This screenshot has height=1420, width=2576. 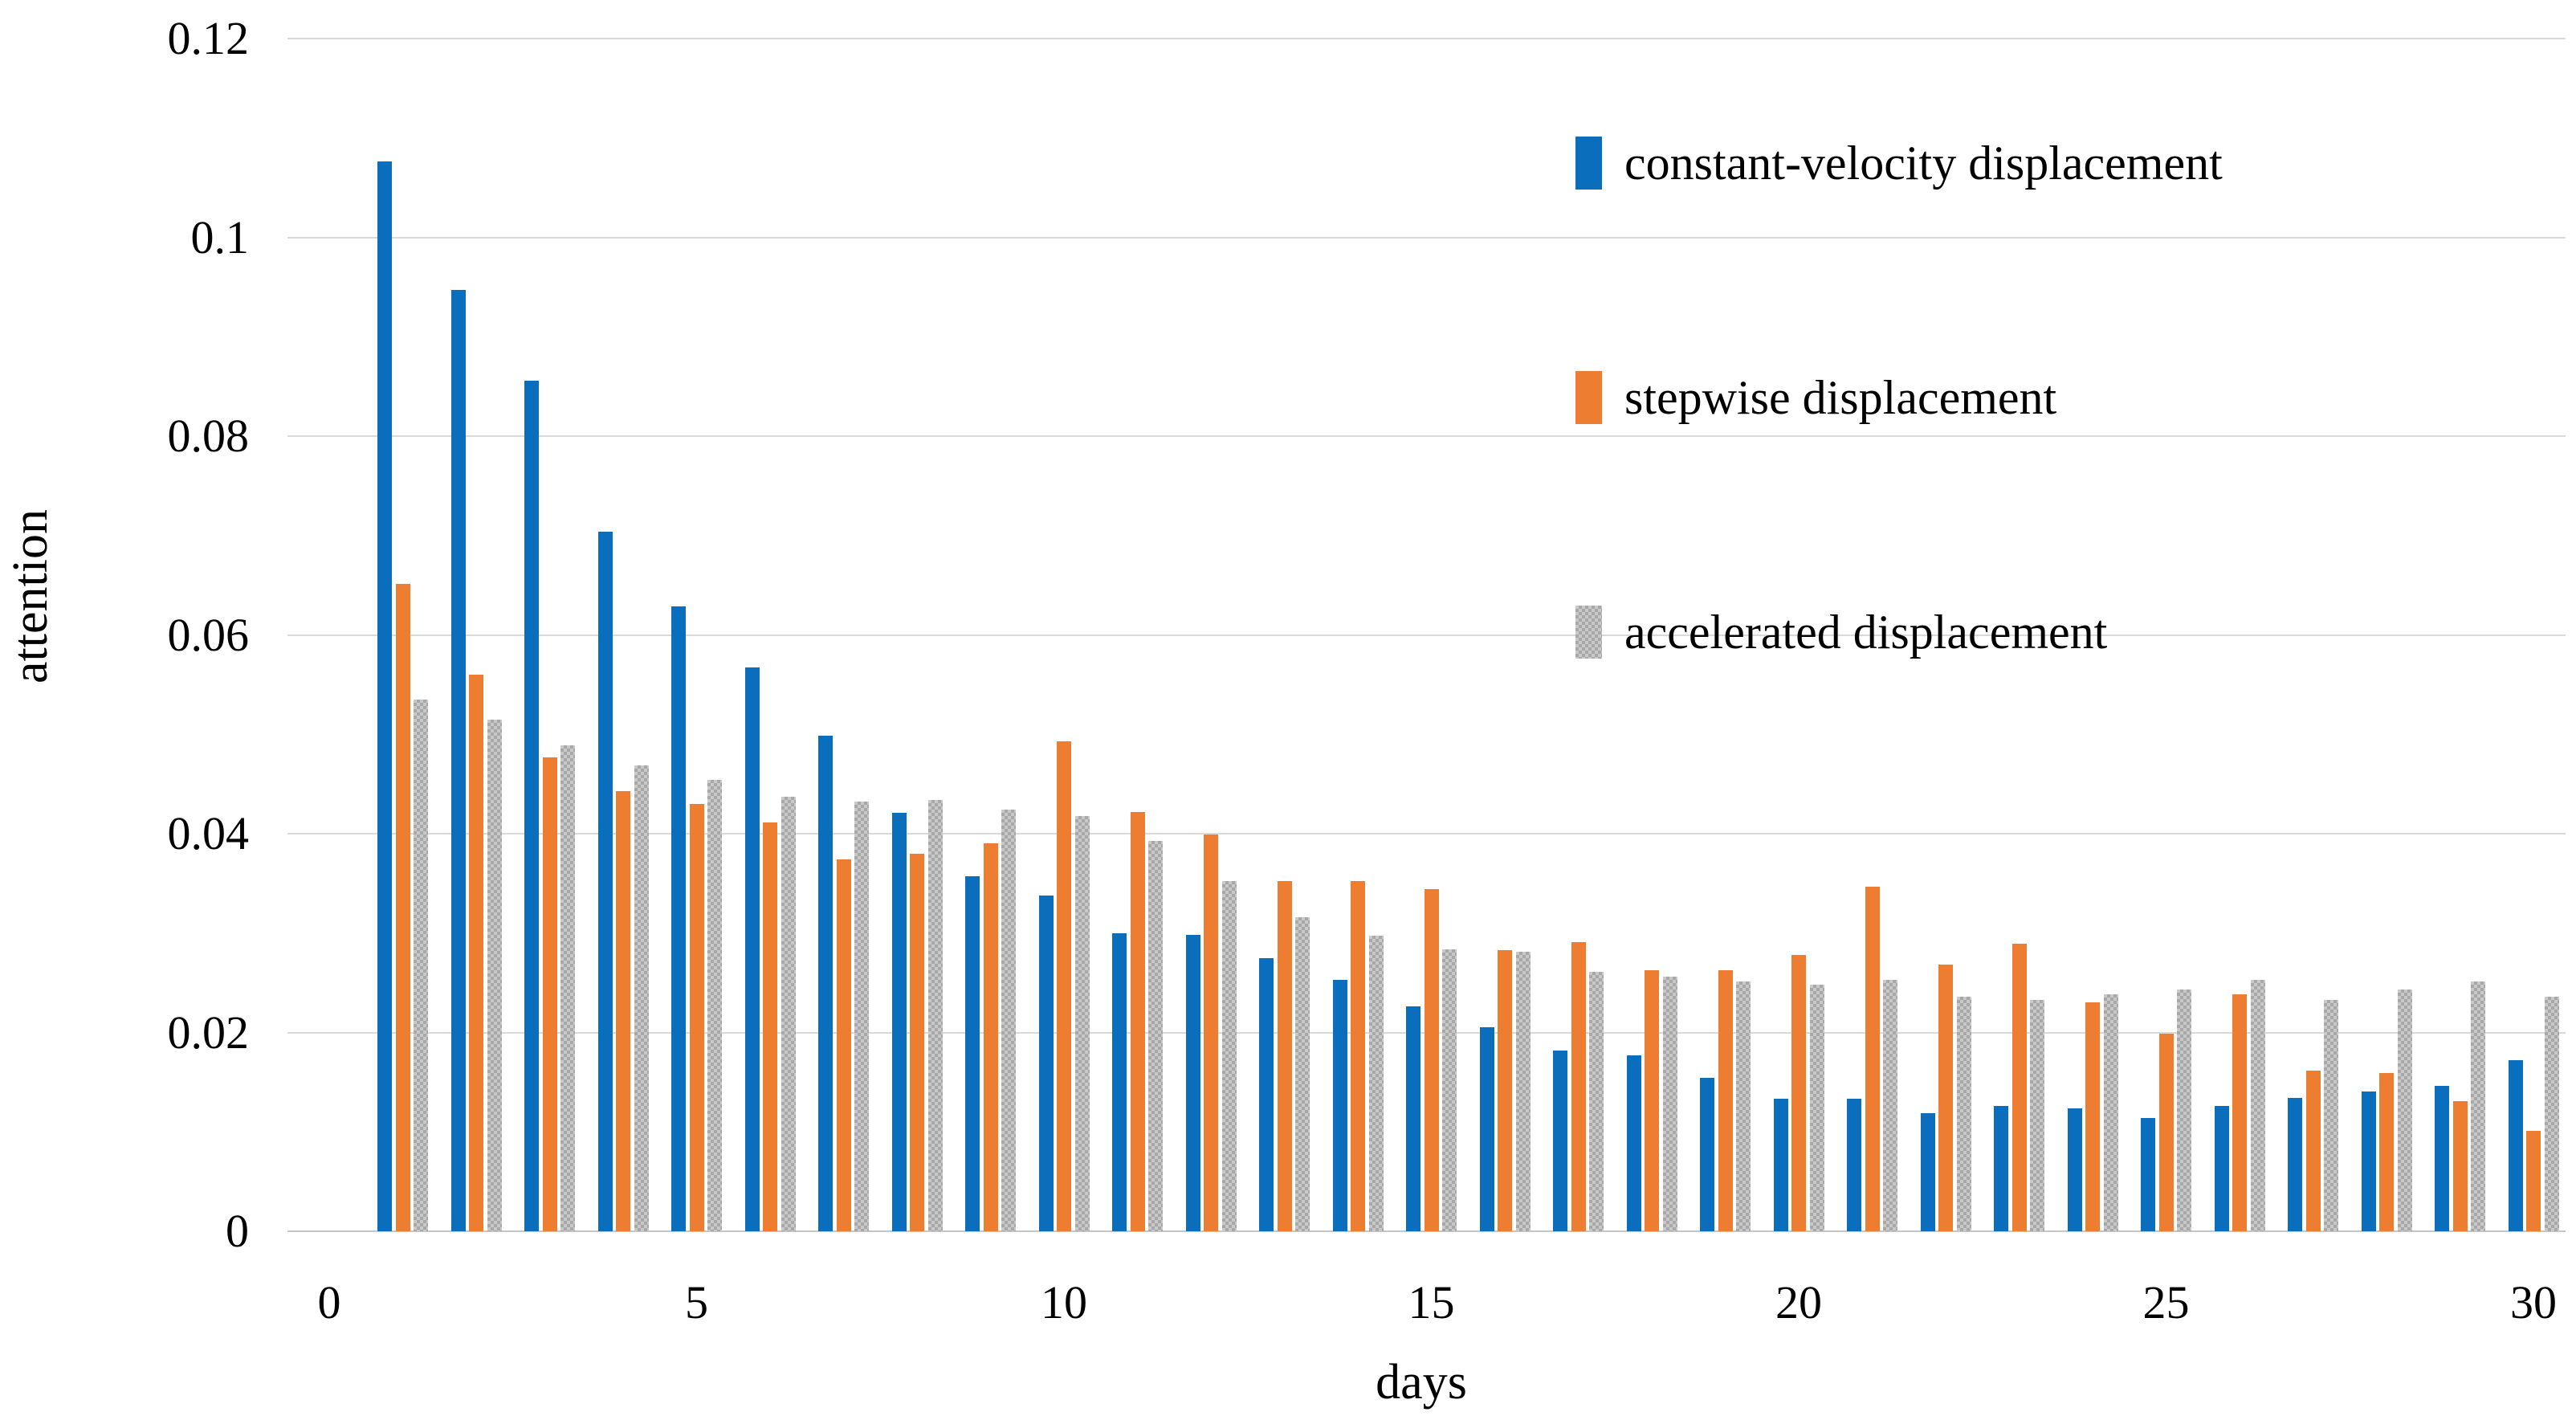 What do you see at coordinates (2184, 1110) in the screenshot?
I see `bar-accelerated-day25` at bounding box center [2184, 1110].